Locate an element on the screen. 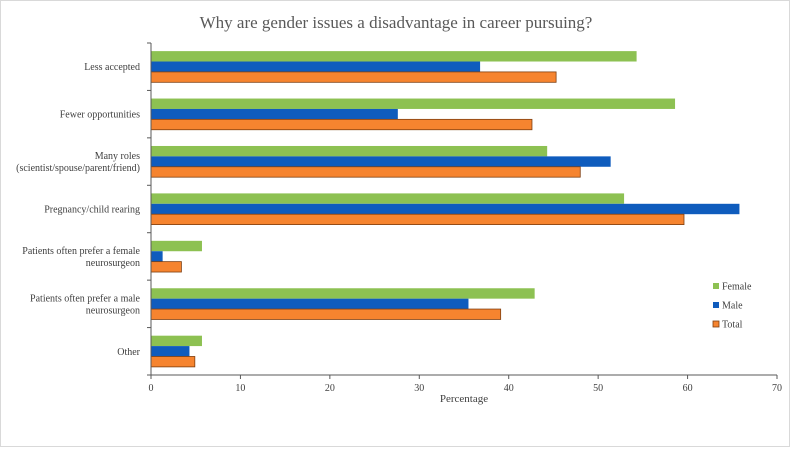 The height and width of the screenshot is (451, 790). x-tick-label: 50 is located at coordinates (598, 388).